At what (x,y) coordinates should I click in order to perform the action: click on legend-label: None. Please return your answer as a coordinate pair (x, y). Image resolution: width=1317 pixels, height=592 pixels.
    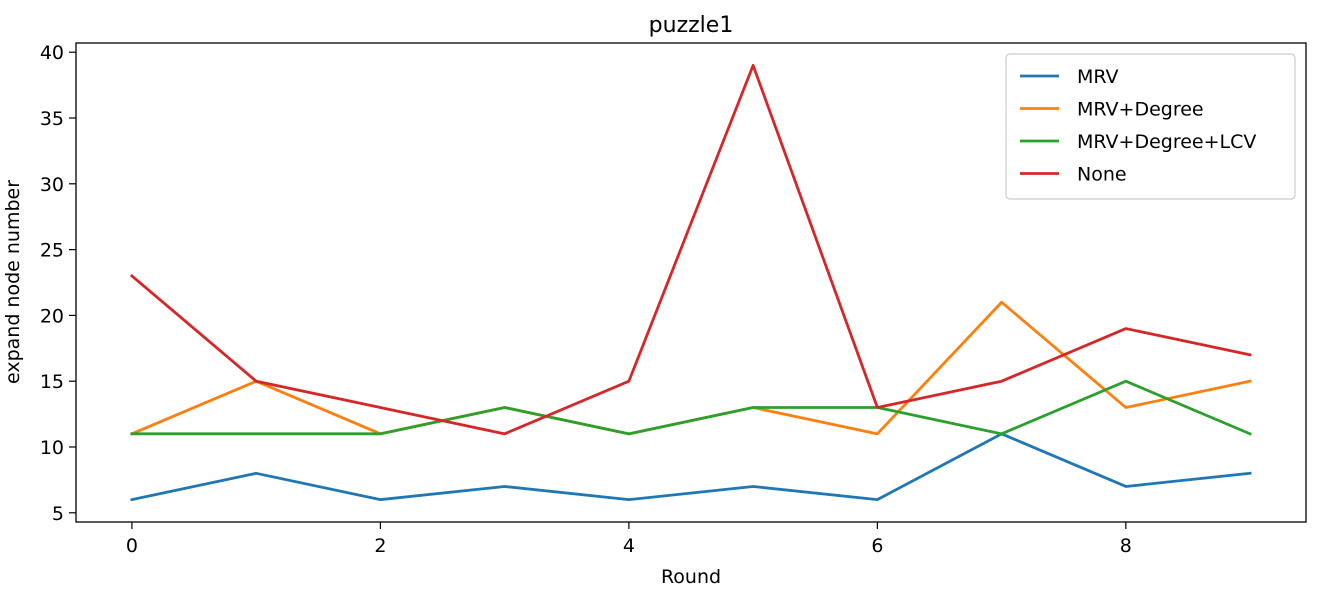
    Looking at the image, I should click on (1102, 175).